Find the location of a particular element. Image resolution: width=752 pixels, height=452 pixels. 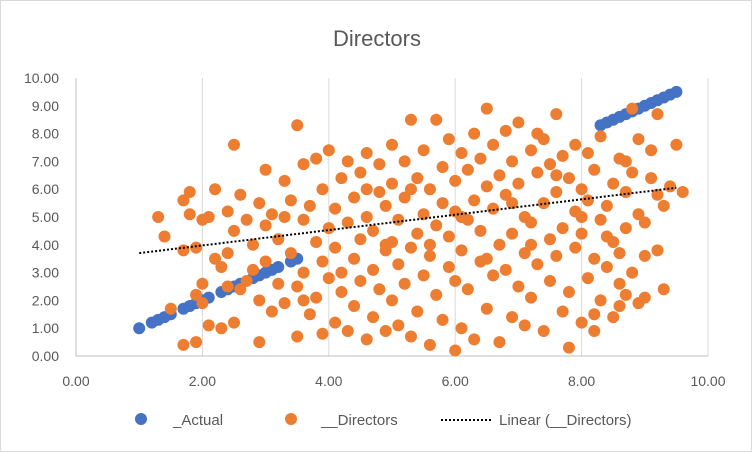

y-tick-label: 2.00 is located at coordinates (45, 300).